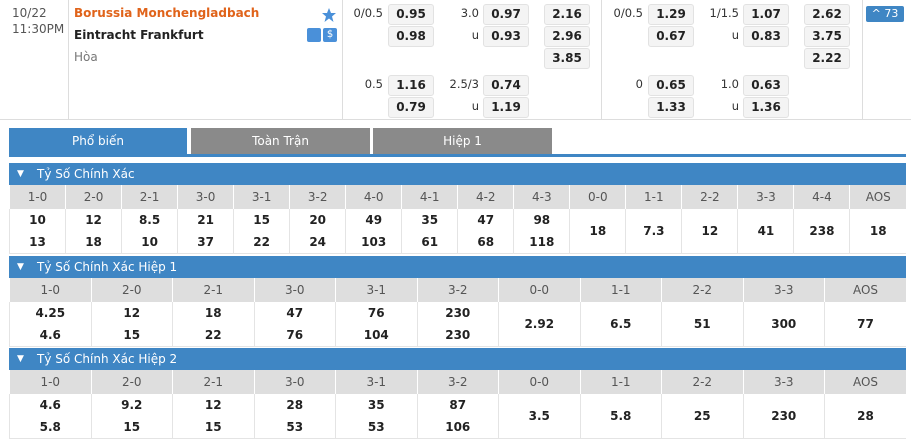  I want to click on odds-cell: 104, so click(376, 335).